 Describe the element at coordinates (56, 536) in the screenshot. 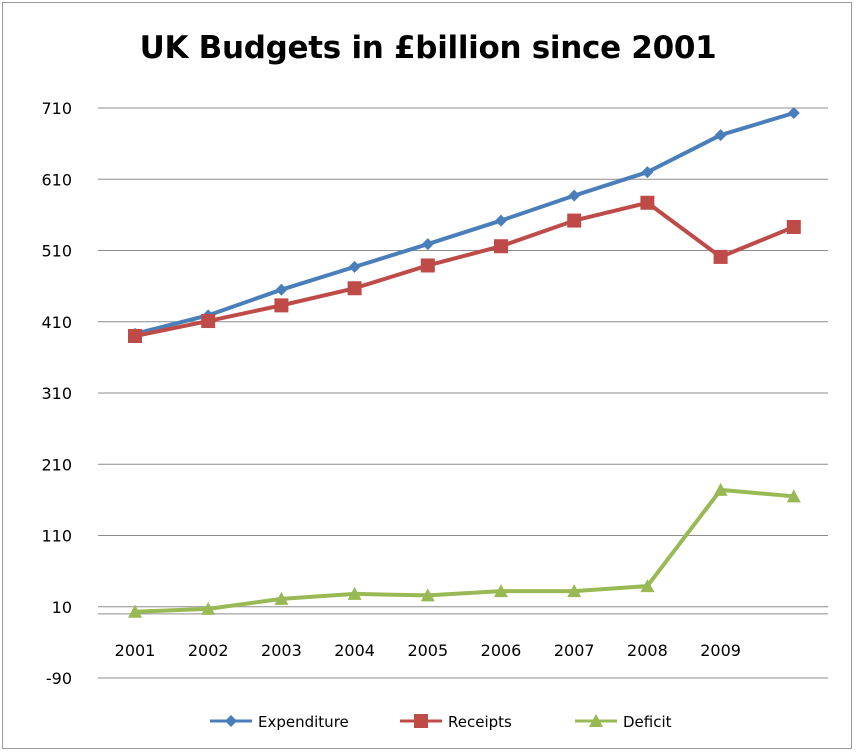

I see `y-tick-label: 110` at that location.